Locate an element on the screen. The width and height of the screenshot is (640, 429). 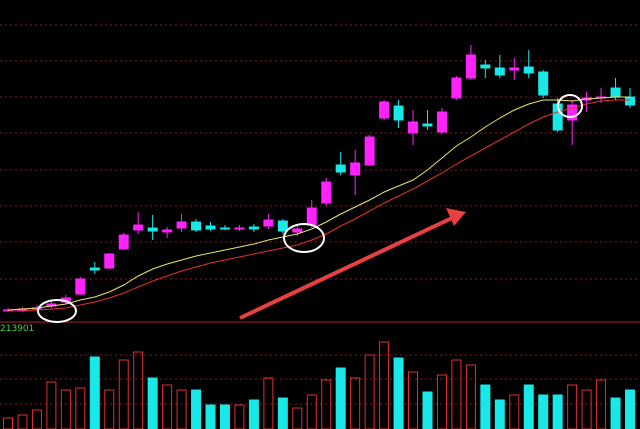
arrow is located at coordinates (346, 268).